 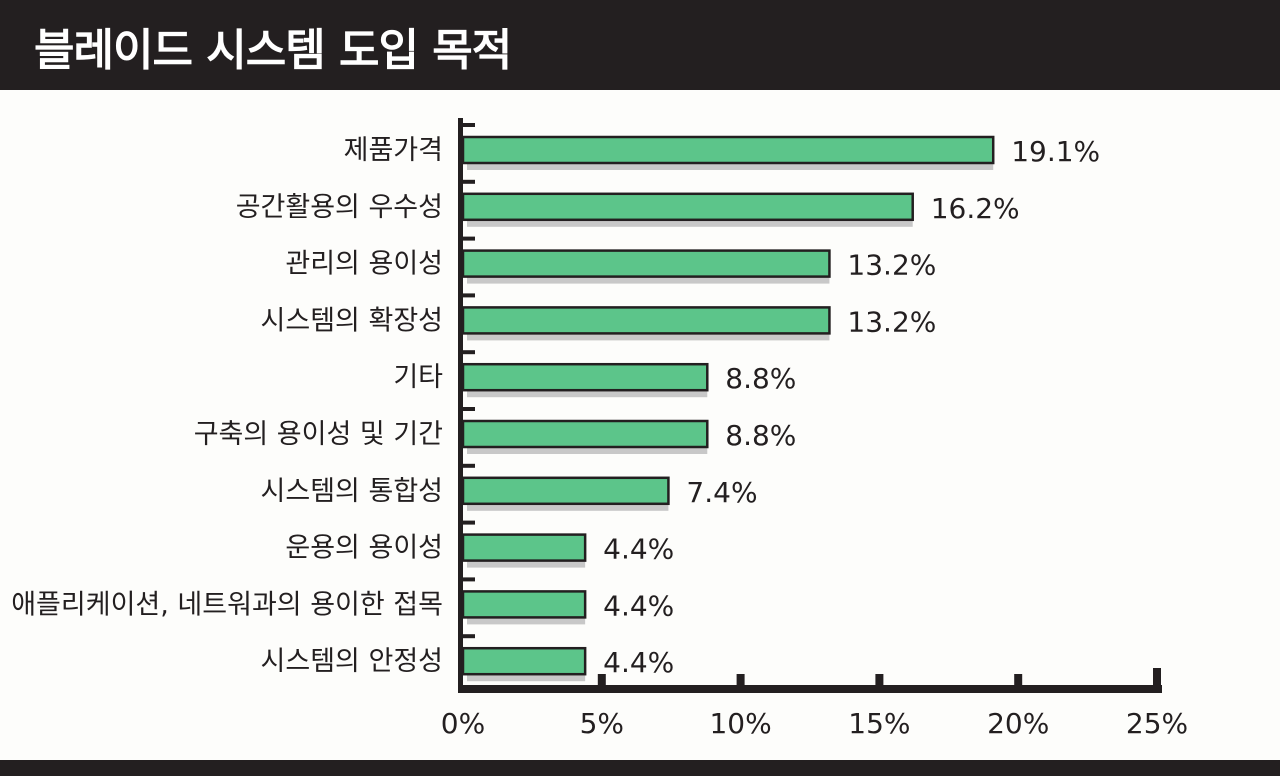 What do you see at coordinates (640, 768) in the screenshot?
I see `bottom-bar` at bounding box center [640, 768].